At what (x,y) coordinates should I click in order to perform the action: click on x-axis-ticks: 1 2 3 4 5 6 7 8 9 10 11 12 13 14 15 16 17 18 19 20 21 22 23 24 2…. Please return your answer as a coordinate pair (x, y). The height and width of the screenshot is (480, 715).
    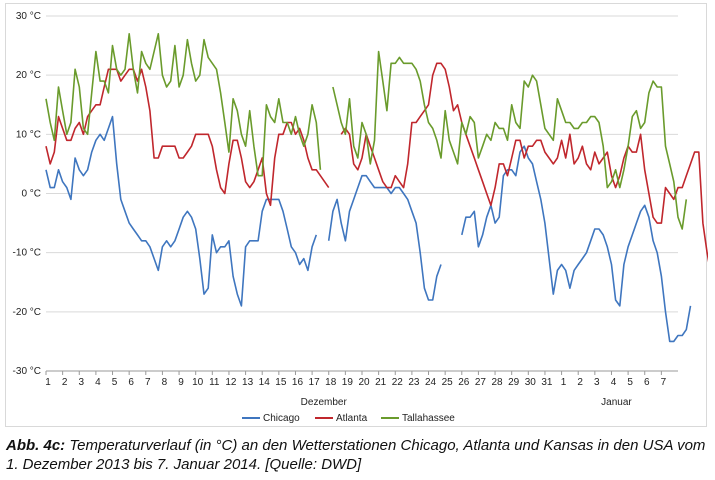
    Looking at the image, I should click on (356, 389).